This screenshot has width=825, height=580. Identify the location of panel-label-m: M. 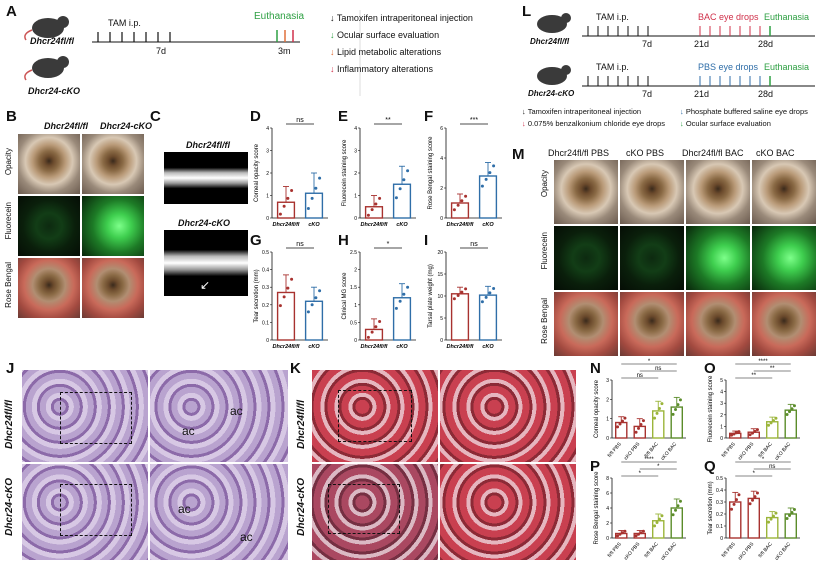
(518, 154).